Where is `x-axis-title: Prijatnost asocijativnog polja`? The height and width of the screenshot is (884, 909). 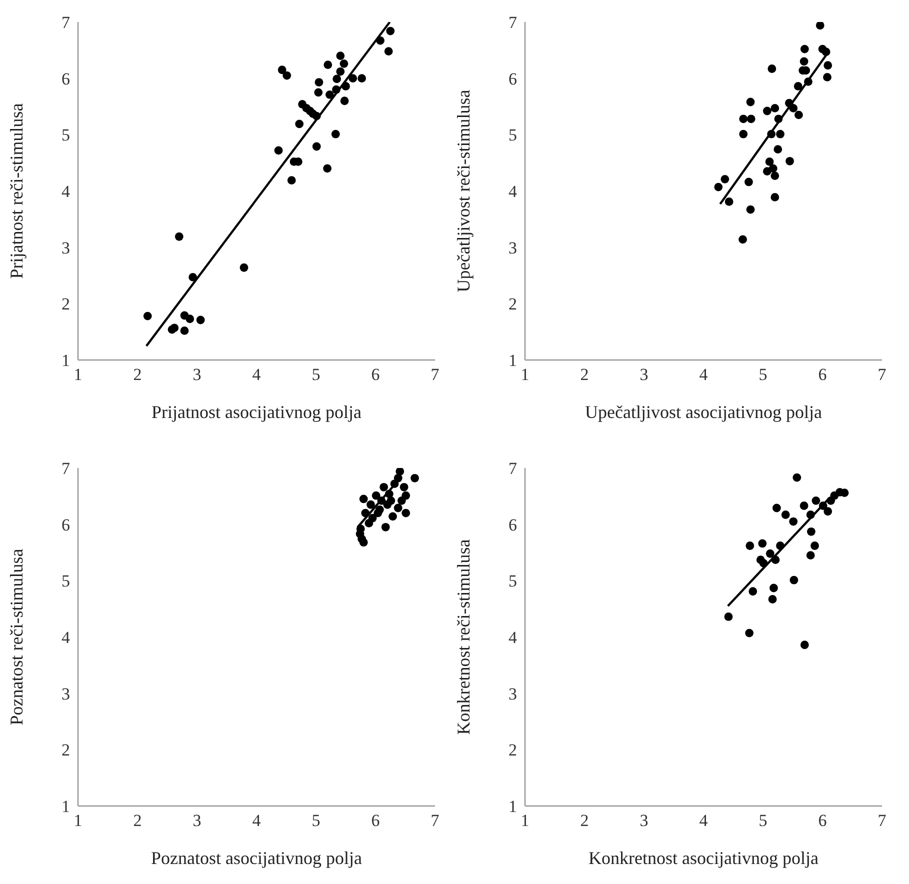 x-axis-title: Prijatnost asocijativnog polja is located at coordinates (257, 412).